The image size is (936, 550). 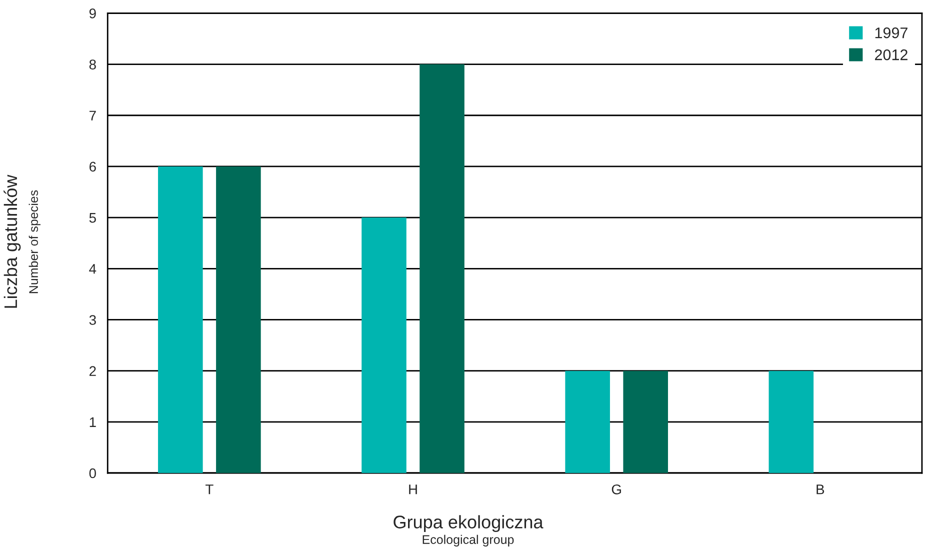 I want to click on y-axis-title: Liczba gatunków Number of species, so click(x=22, y=241).